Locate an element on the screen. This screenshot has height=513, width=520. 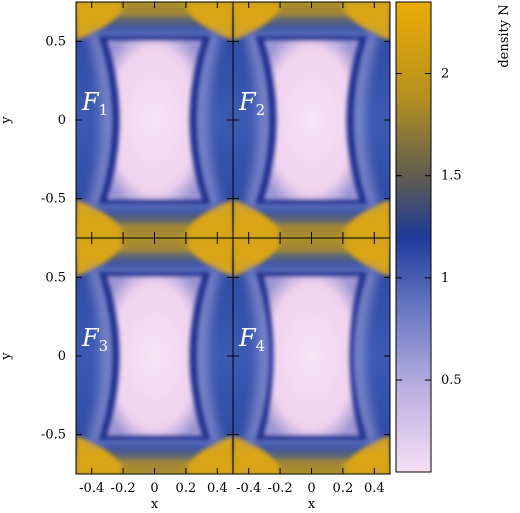
colorbar-tick-label: 1 is located at coordinates (445, 278).